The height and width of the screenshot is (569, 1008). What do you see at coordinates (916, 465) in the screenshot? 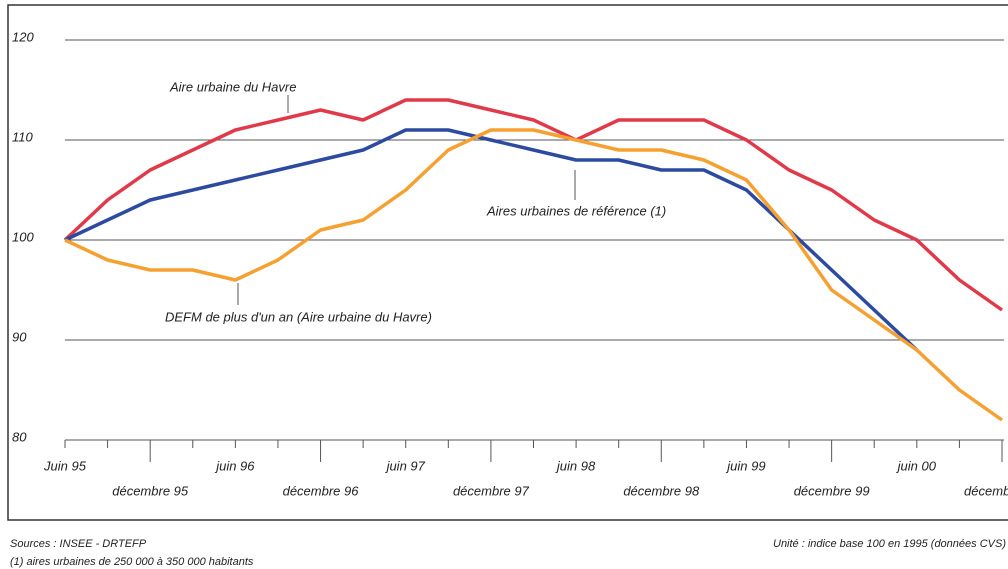
I see `x-tick-label: juin 00` at bounding box center [916, 465].